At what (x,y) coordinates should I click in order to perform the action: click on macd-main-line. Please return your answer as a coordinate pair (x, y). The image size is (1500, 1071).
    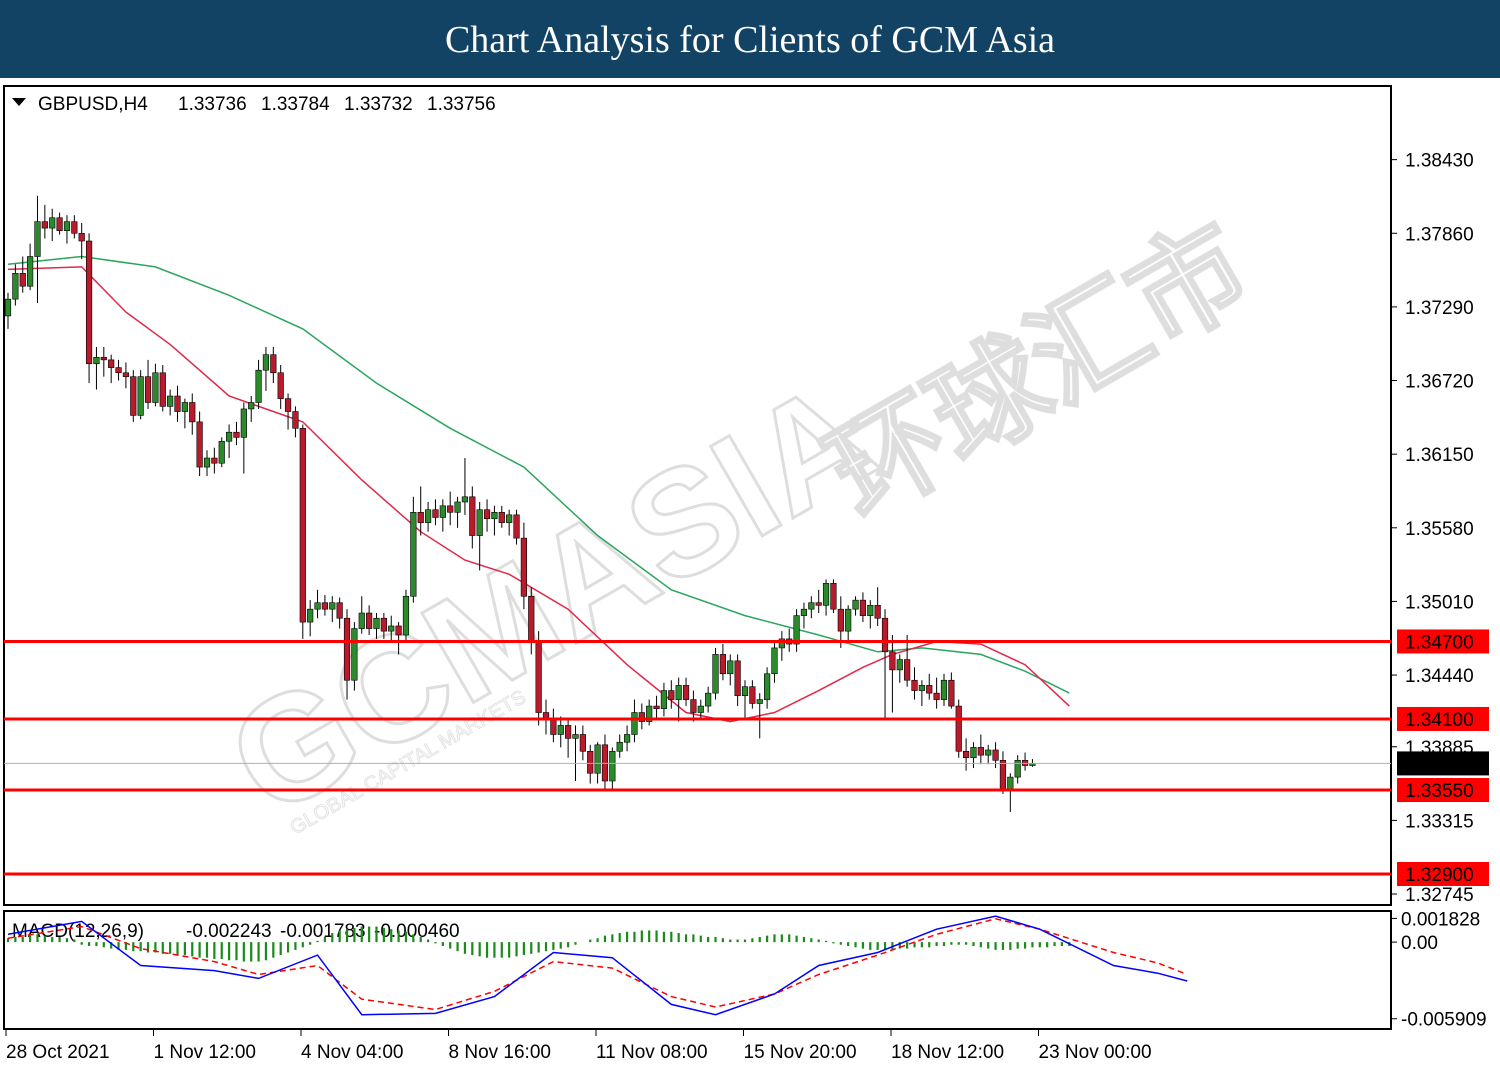
    Looking at the image, I should click on (597, 965).